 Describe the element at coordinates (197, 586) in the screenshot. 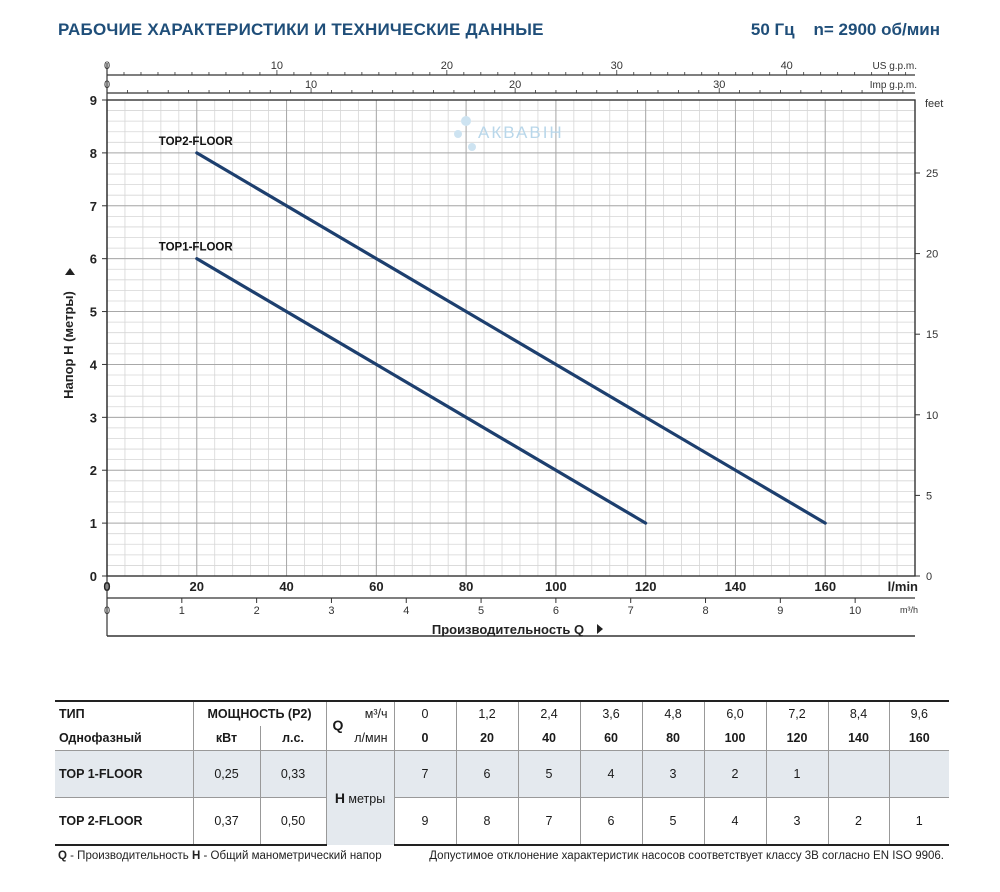

I see `x-tick-label: 20` at that location.